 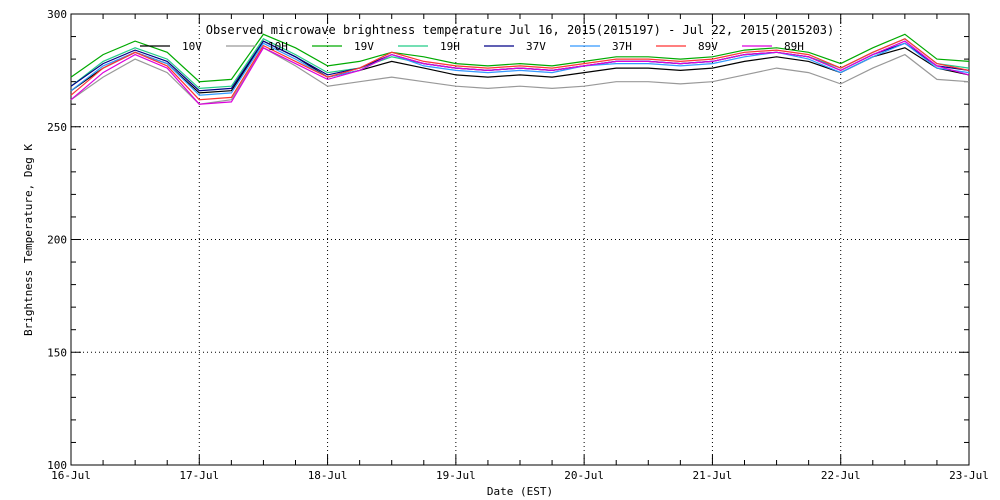 I want to click on series-line-19v, so click(x=520, y=58).